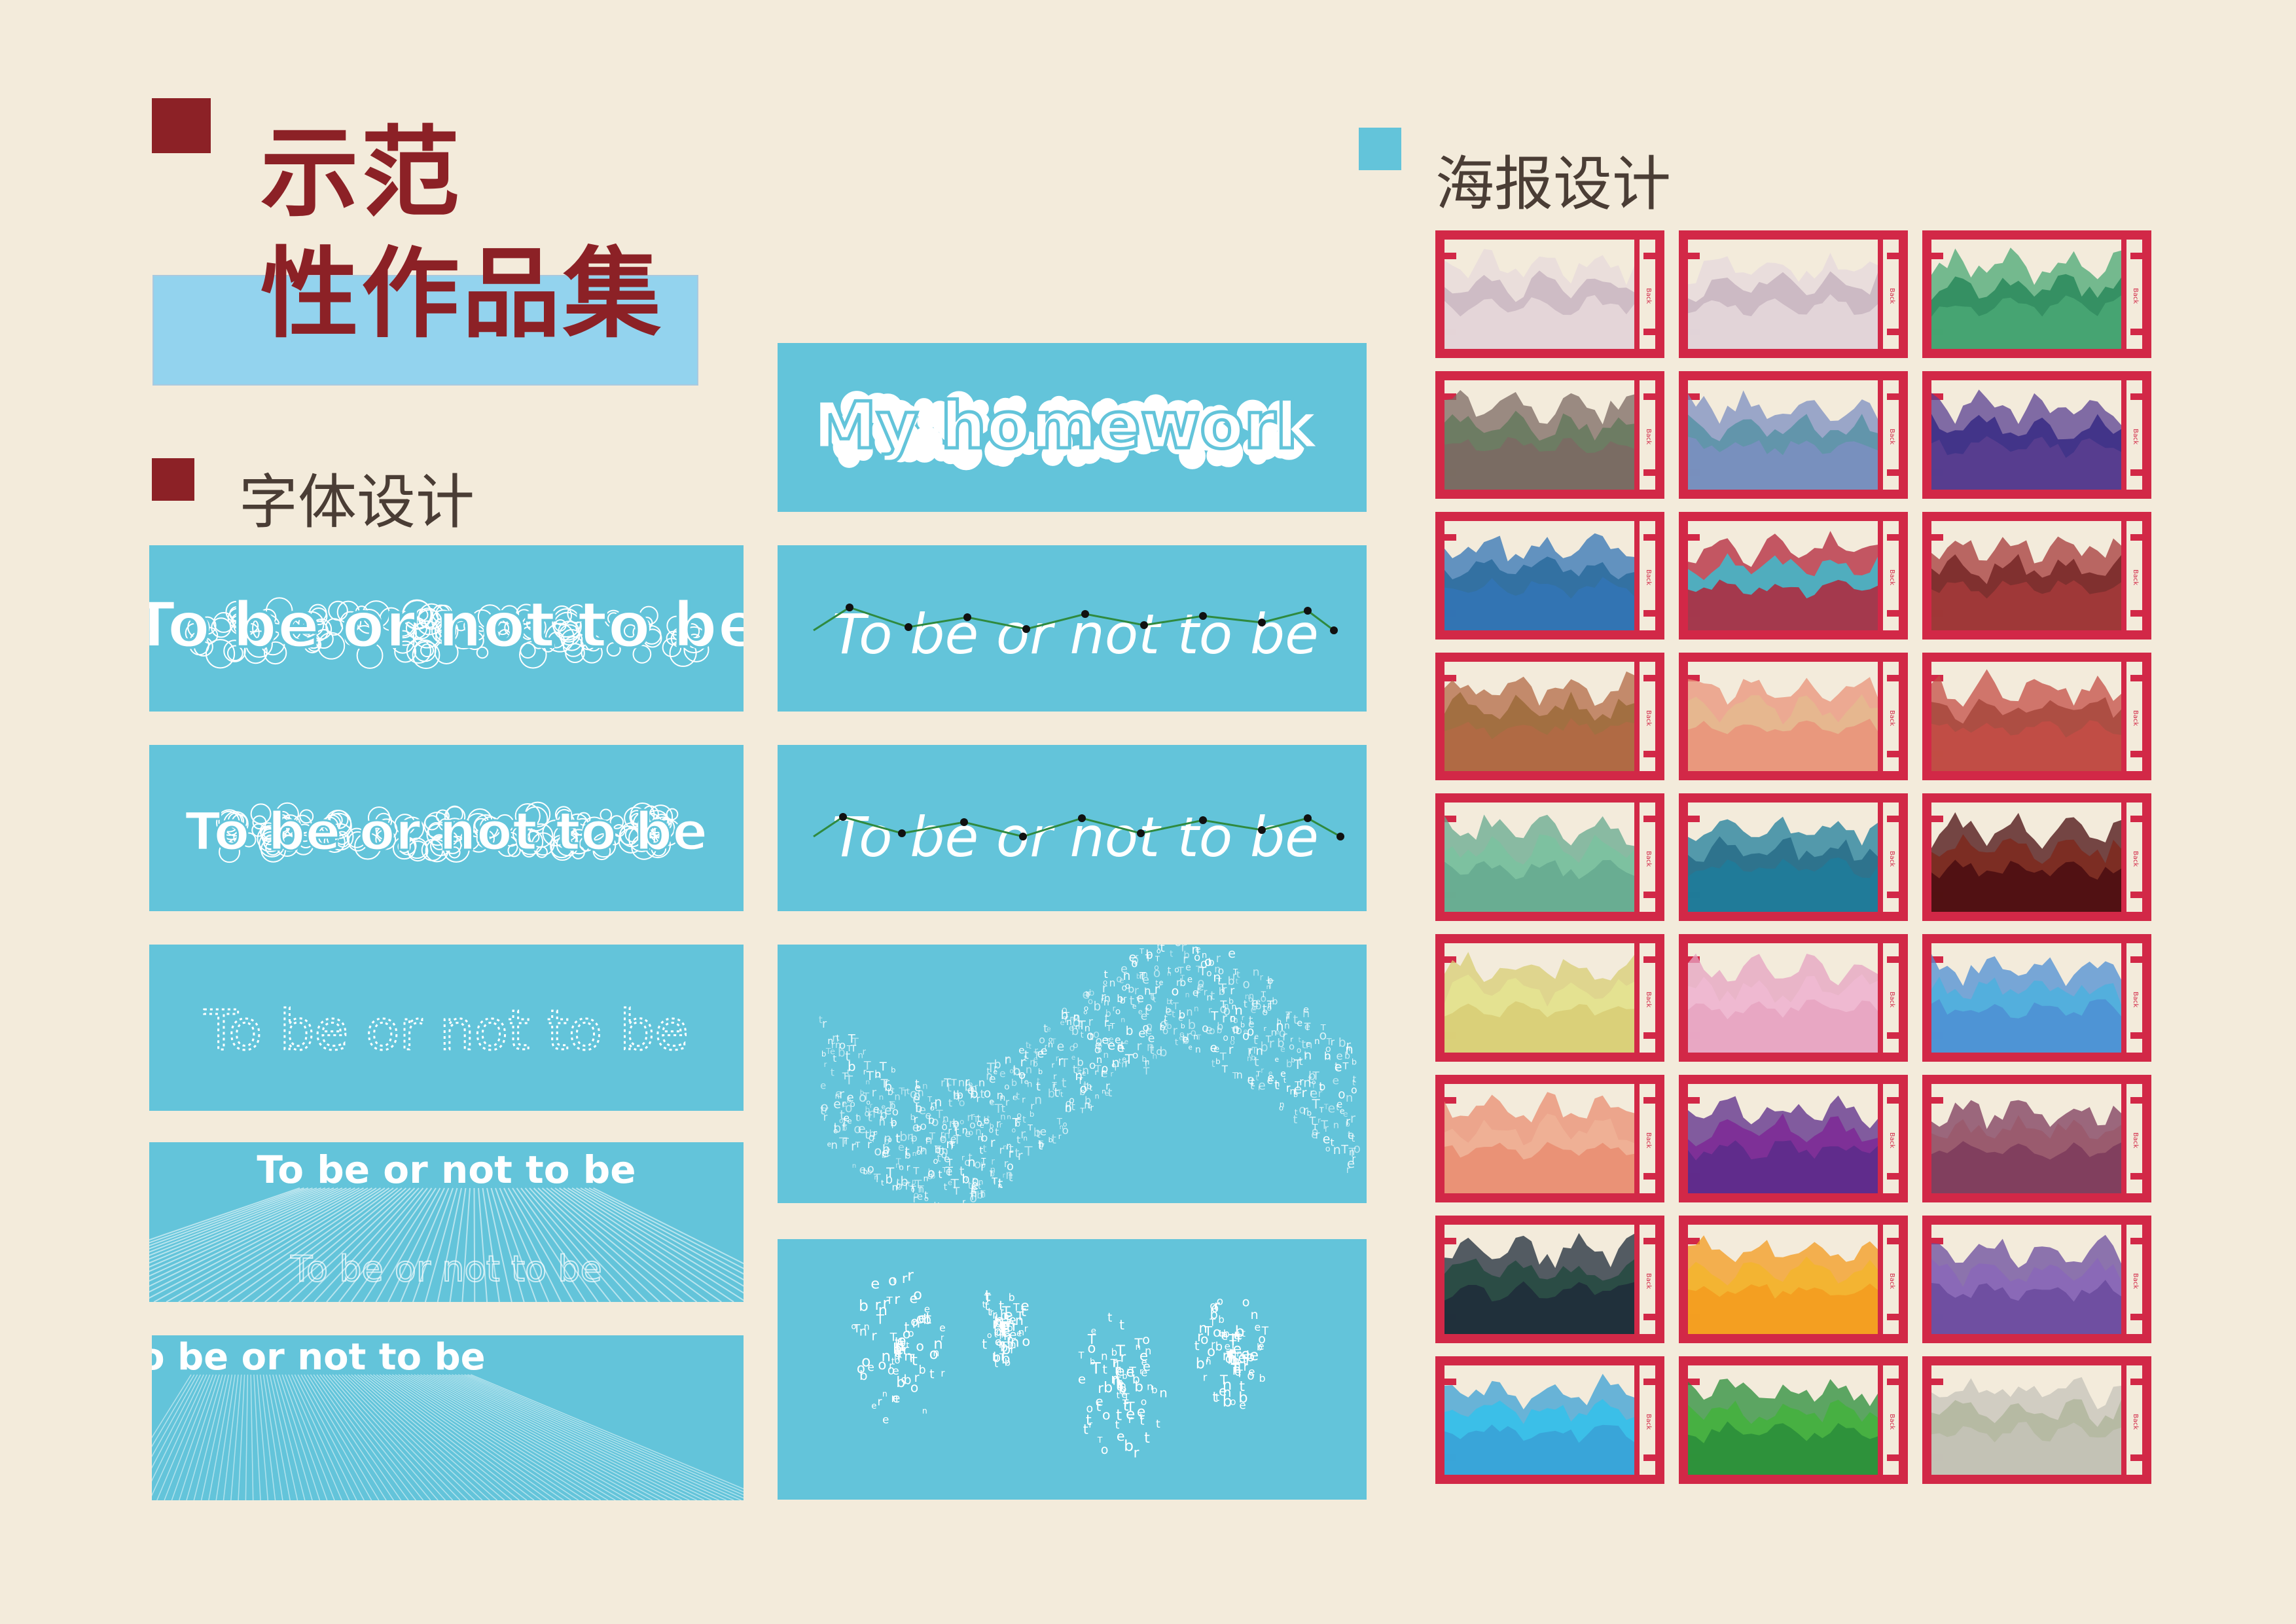 This screenshot has width=2296, height=1624. Describe the element at coordinates (1242, 1397) in the screenshot. I see `scatter-letter: b` at that location.